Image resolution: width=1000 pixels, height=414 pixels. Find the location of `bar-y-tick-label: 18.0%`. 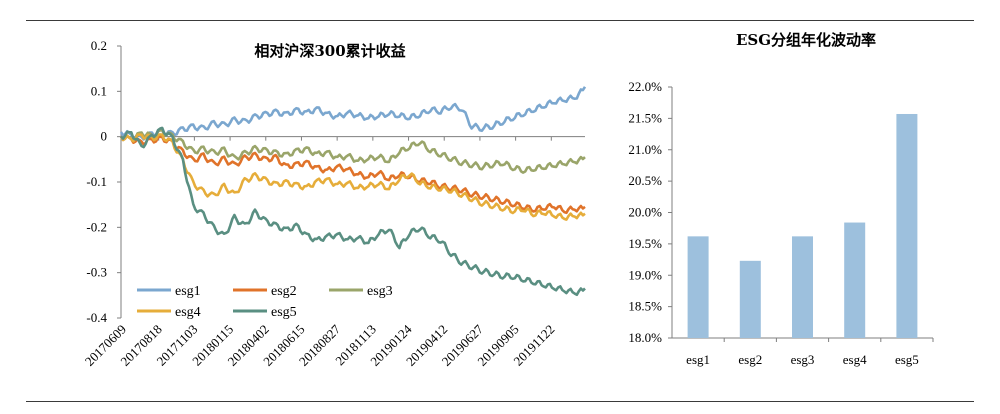

bar-y-tick-label: 18.0% is located at coordinates (645, 337).